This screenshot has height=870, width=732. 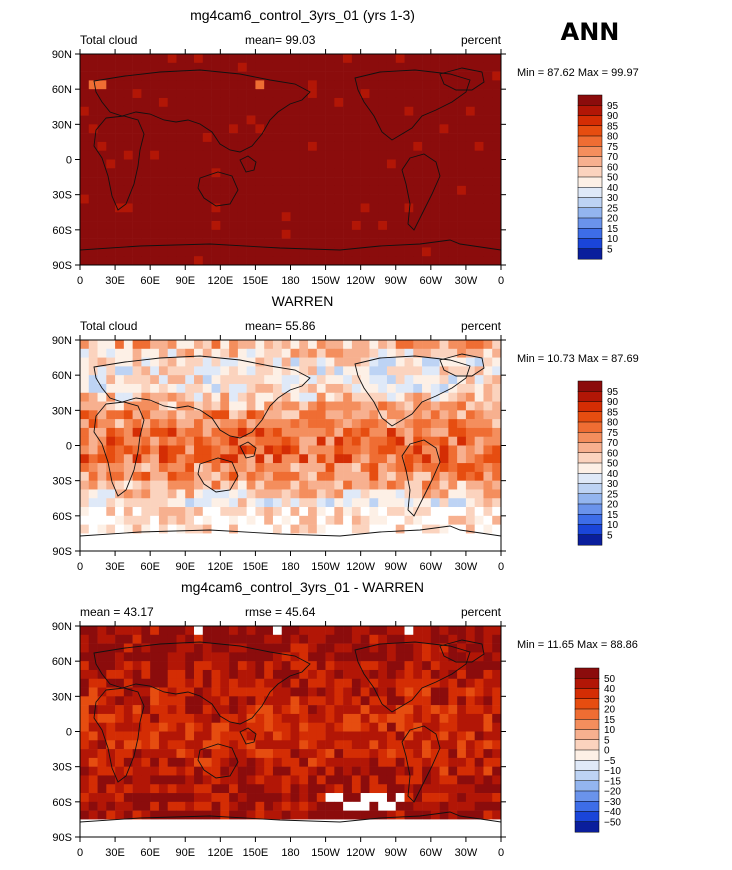 What do you see at coordinates (590, 172) in the screenshot?
I see `colorbar-swatch` at bounding box center [590, 172].